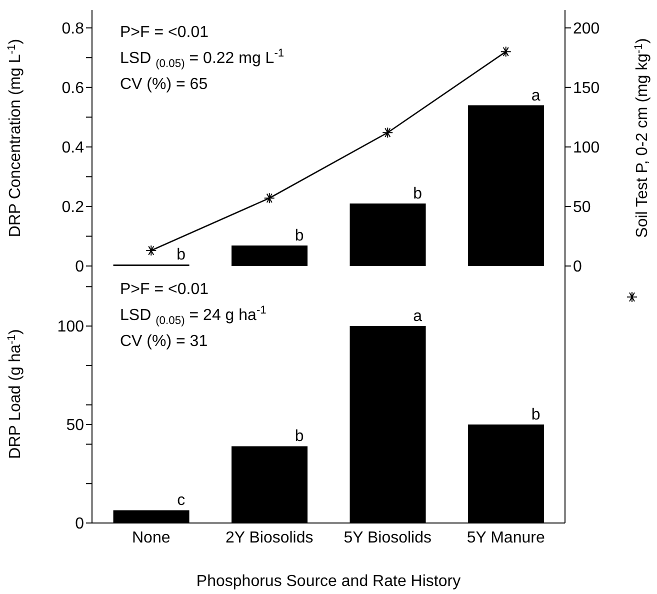  I want to click on y-tick-label: 50, so click(75, 425).